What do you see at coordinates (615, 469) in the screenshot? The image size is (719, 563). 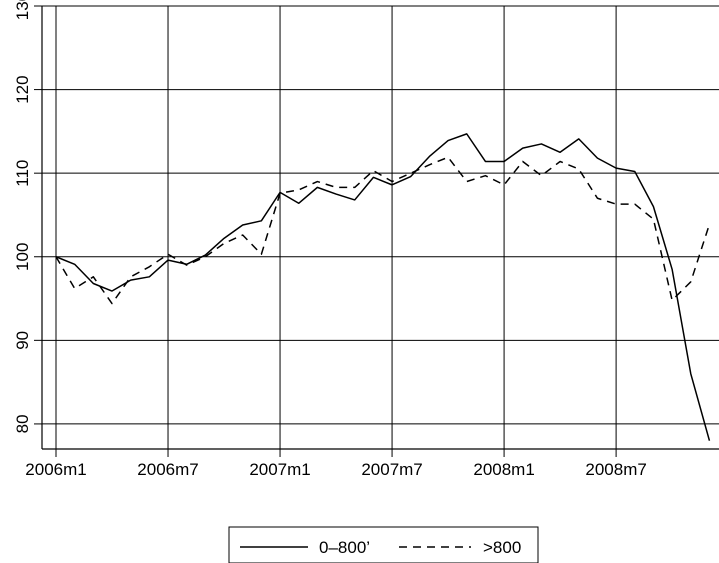 I see `x-tick-label: 2008m7` at bounding box center [615, 469].